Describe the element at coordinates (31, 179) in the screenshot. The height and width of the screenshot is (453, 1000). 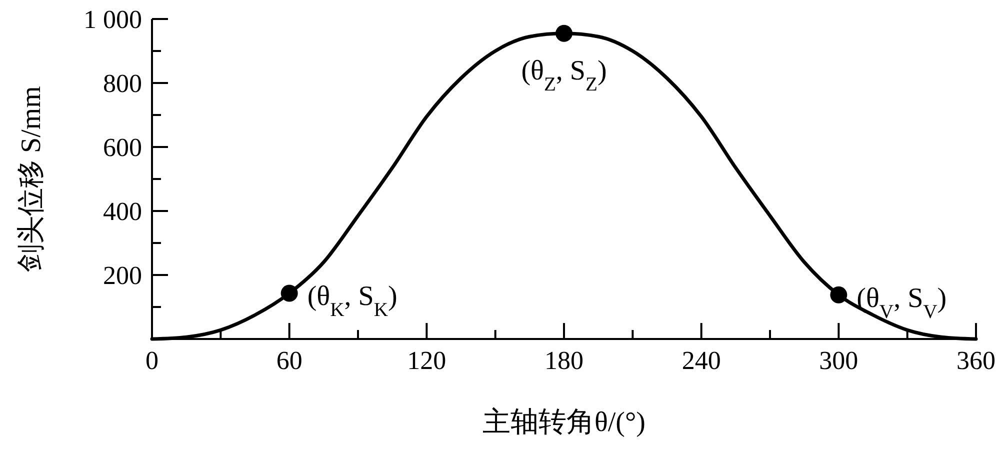
I see `y-axis-title: 剑头位移 S/mm` at that location.